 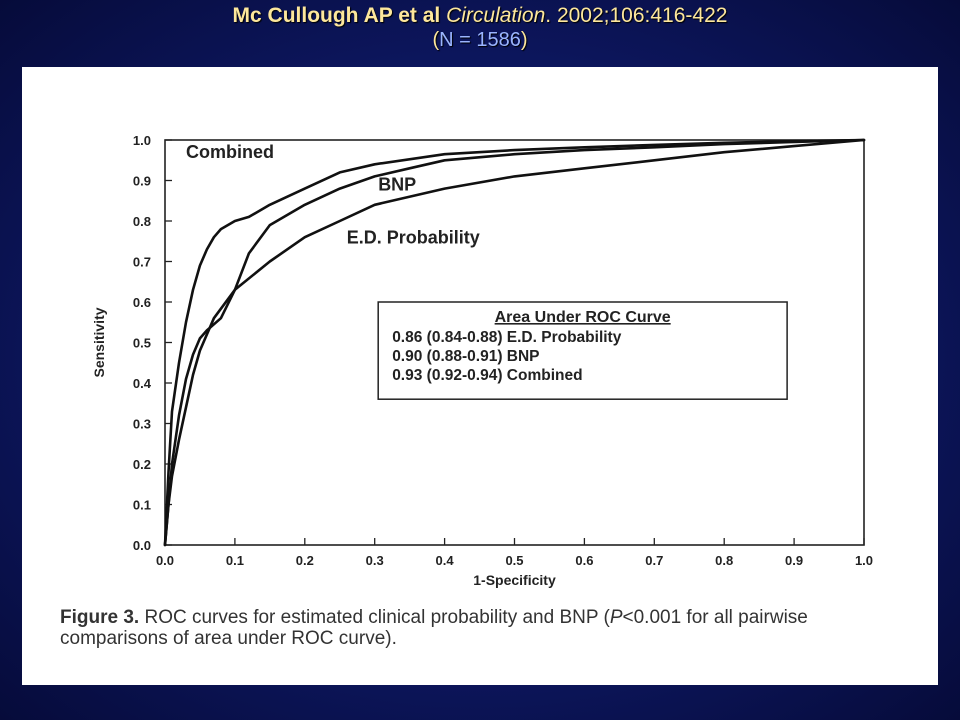 What do you see at coordinates (514, 560) in the screenshot?
I see `x-tick-label: 0.5` at bounding box center [514, 560].